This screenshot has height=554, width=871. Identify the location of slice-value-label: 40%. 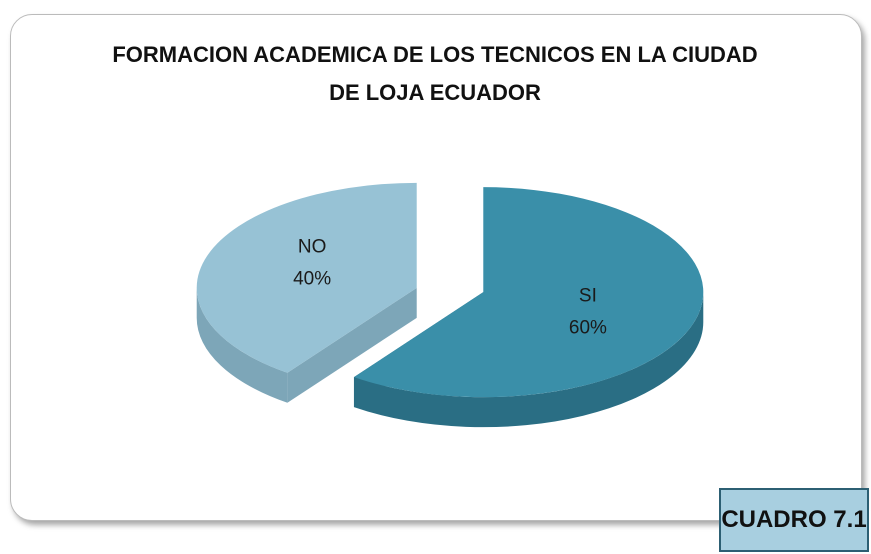
(312, 278).